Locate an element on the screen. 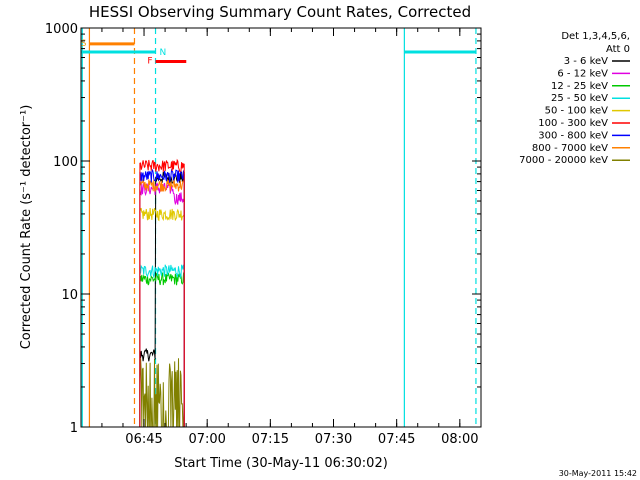 The image size is (640, 480). y-tick-label: 1000 is located at coordinates (61, 29).